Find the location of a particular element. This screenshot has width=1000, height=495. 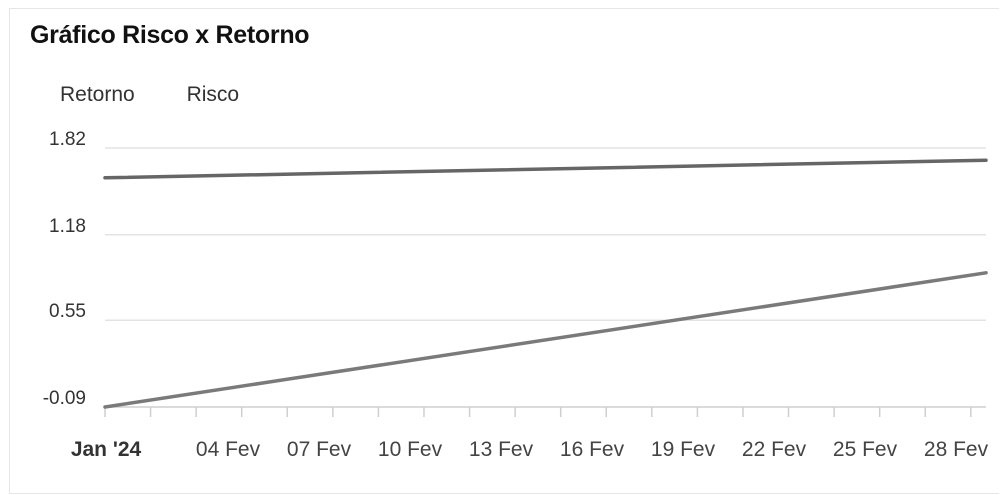

x-tick-label: 13 Fev is located at coordinates (501, 449).